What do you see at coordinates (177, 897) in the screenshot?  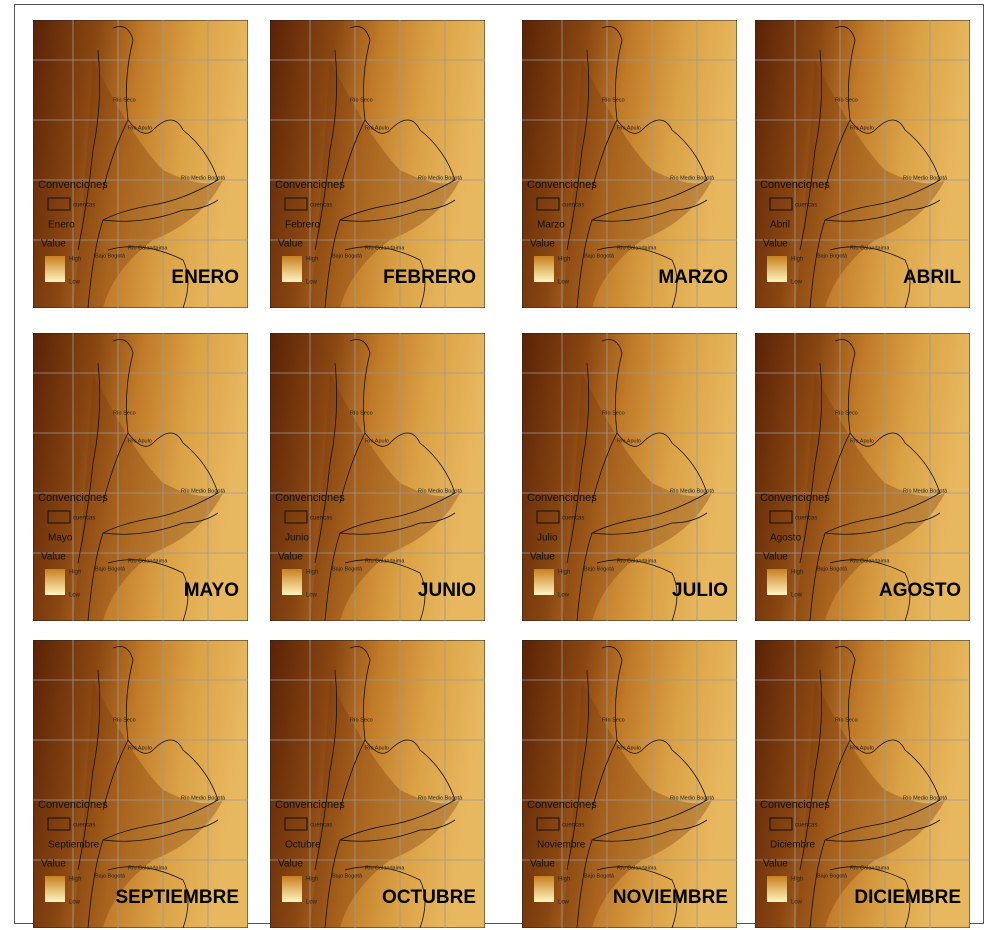 I see `panel-title: SEPTIEMBRE` at bounding box center [177, 897].